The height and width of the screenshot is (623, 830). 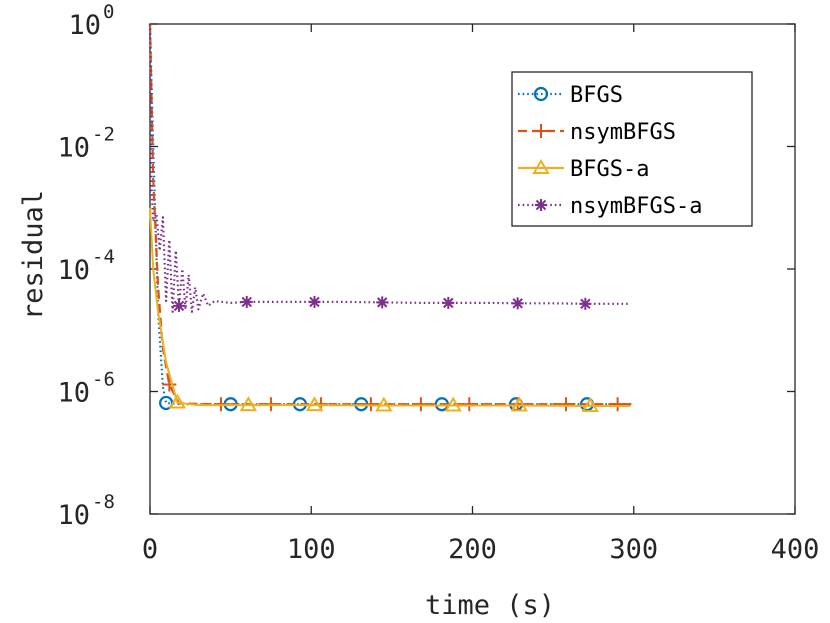 I want to click on legend-item-bfgs: BFGS, so click(x=570, y=95).